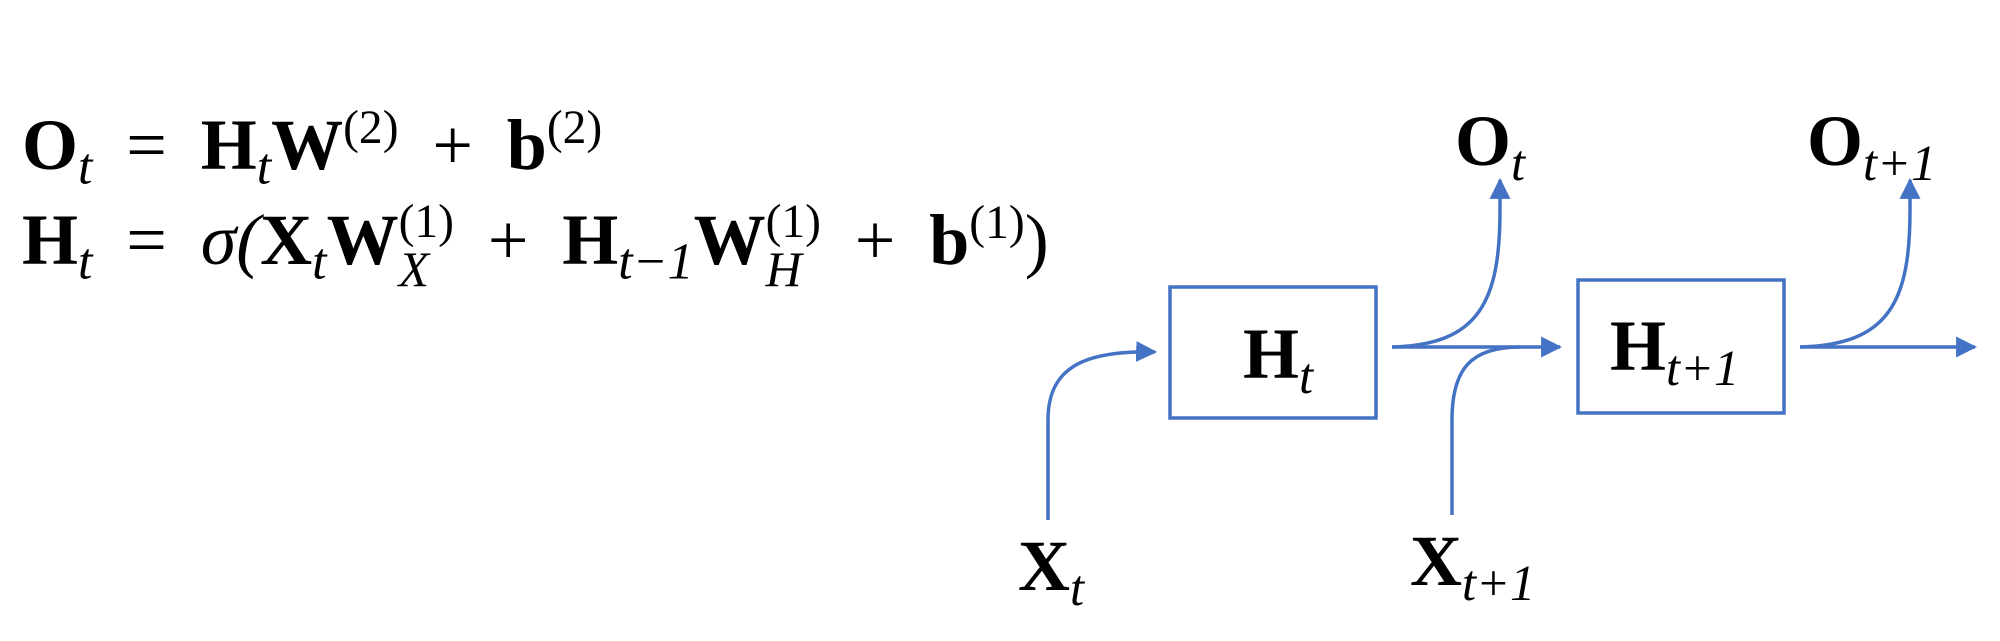  What do you see at coordinates (426, 222) in the screenshot?
I see `eq2-wx-sup: (1)` at bounding box center [426, 222].